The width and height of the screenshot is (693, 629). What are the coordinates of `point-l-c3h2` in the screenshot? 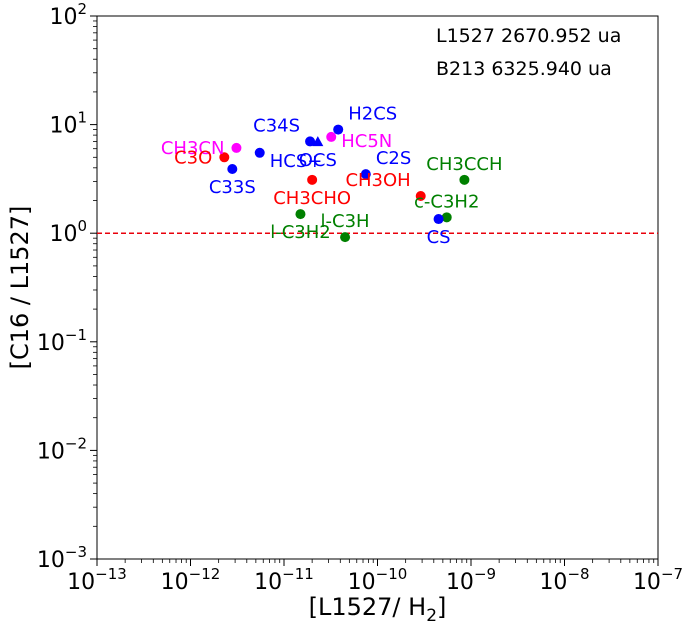 It's located at (300, 214).